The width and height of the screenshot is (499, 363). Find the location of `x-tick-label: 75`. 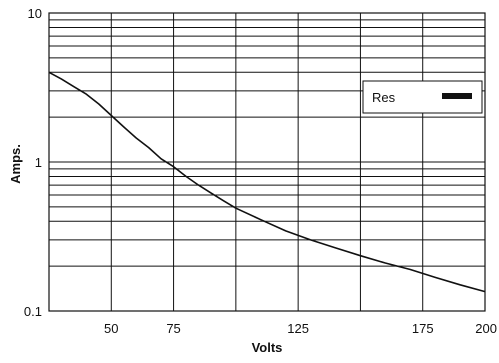

x-tick-label: 75 is located at coordinates (173, 328).